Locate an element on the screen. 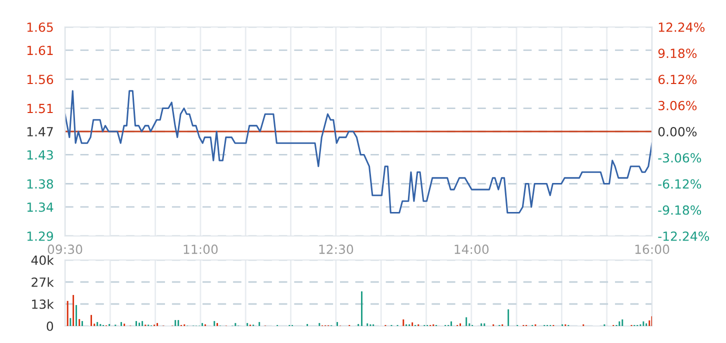  y2-tick-label: 9.18% is located at coordinates (677, 53).